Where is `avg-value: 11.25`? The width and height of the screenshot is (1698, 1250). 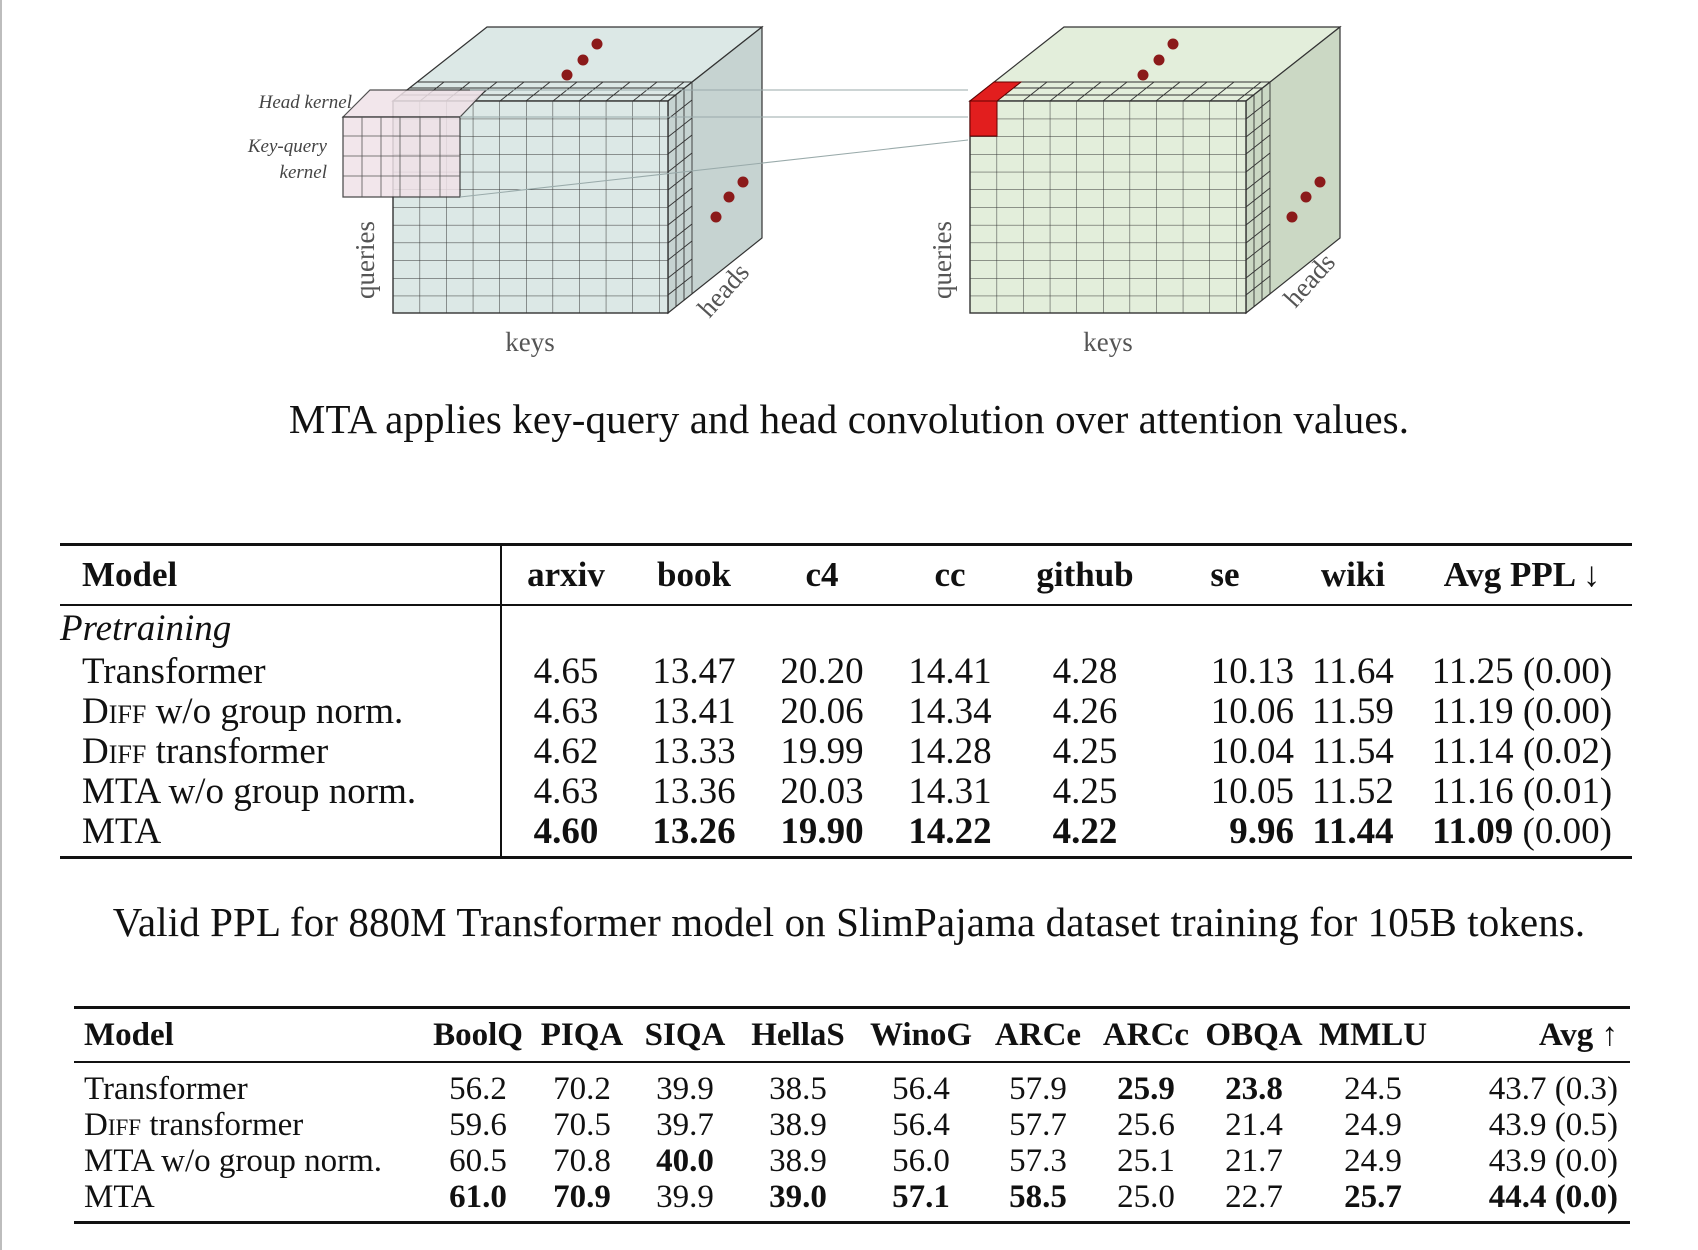
avg-value: 11.25 is located at coordinates (1472, 671).